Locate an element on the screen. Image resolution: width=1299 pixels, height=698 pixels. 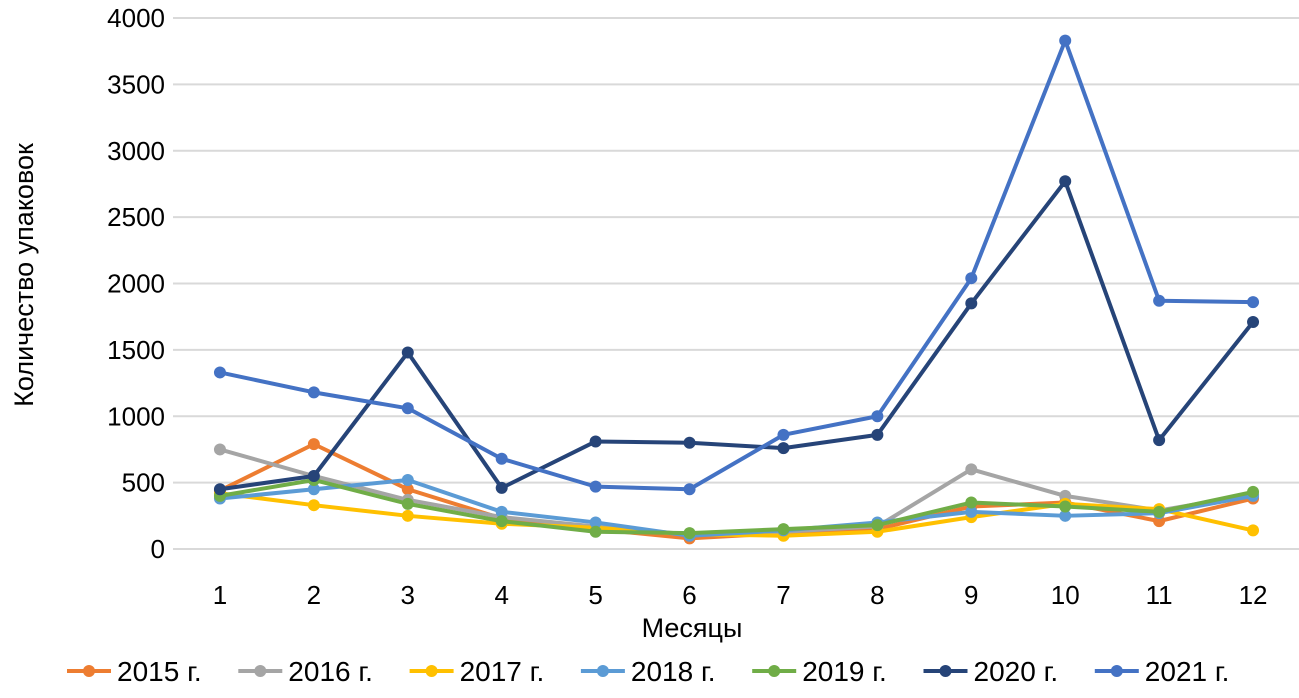
series-2019 is located at coordinates (736, 506).